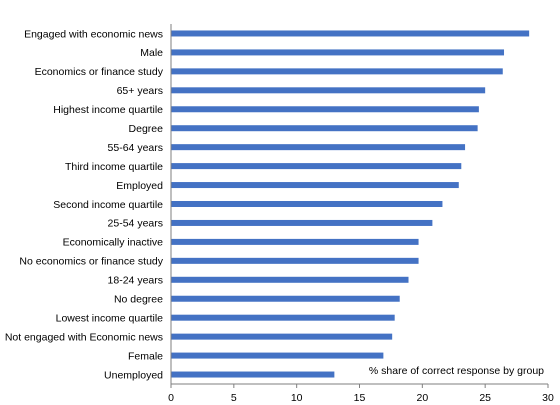 Image resolution: width=560 pixels, height=405 pixels. Describe the element at coordinates (456, 371) in the screenshot. I see `chart-annotation: % share of correct response by group` at that location.